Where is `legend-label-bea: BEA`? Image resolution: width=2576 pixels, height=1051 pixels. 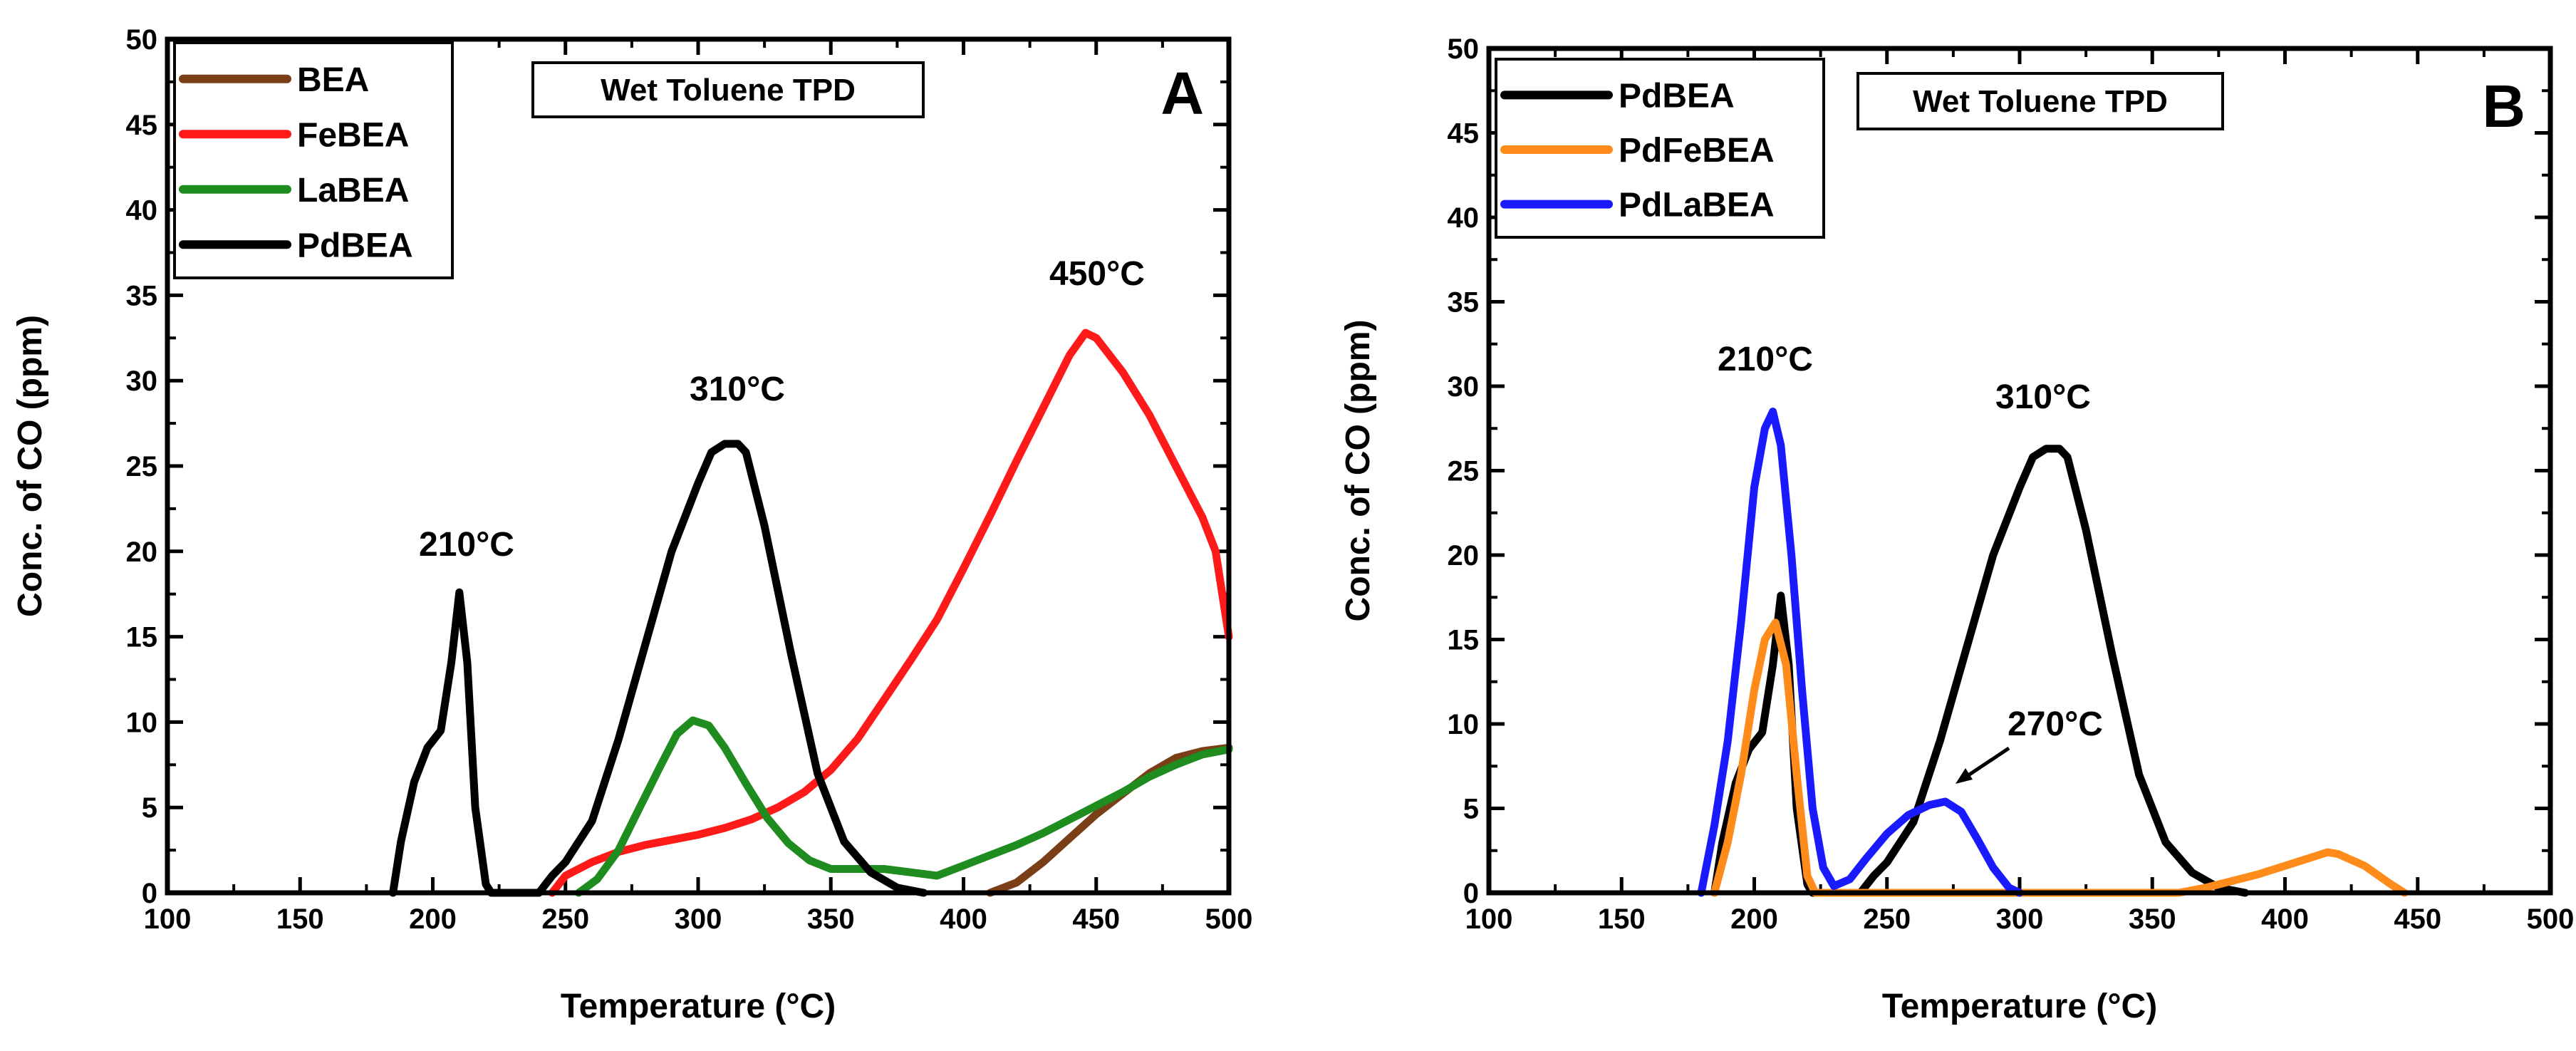
legend-label-bea: BEA is located at coordinates (333, 80).